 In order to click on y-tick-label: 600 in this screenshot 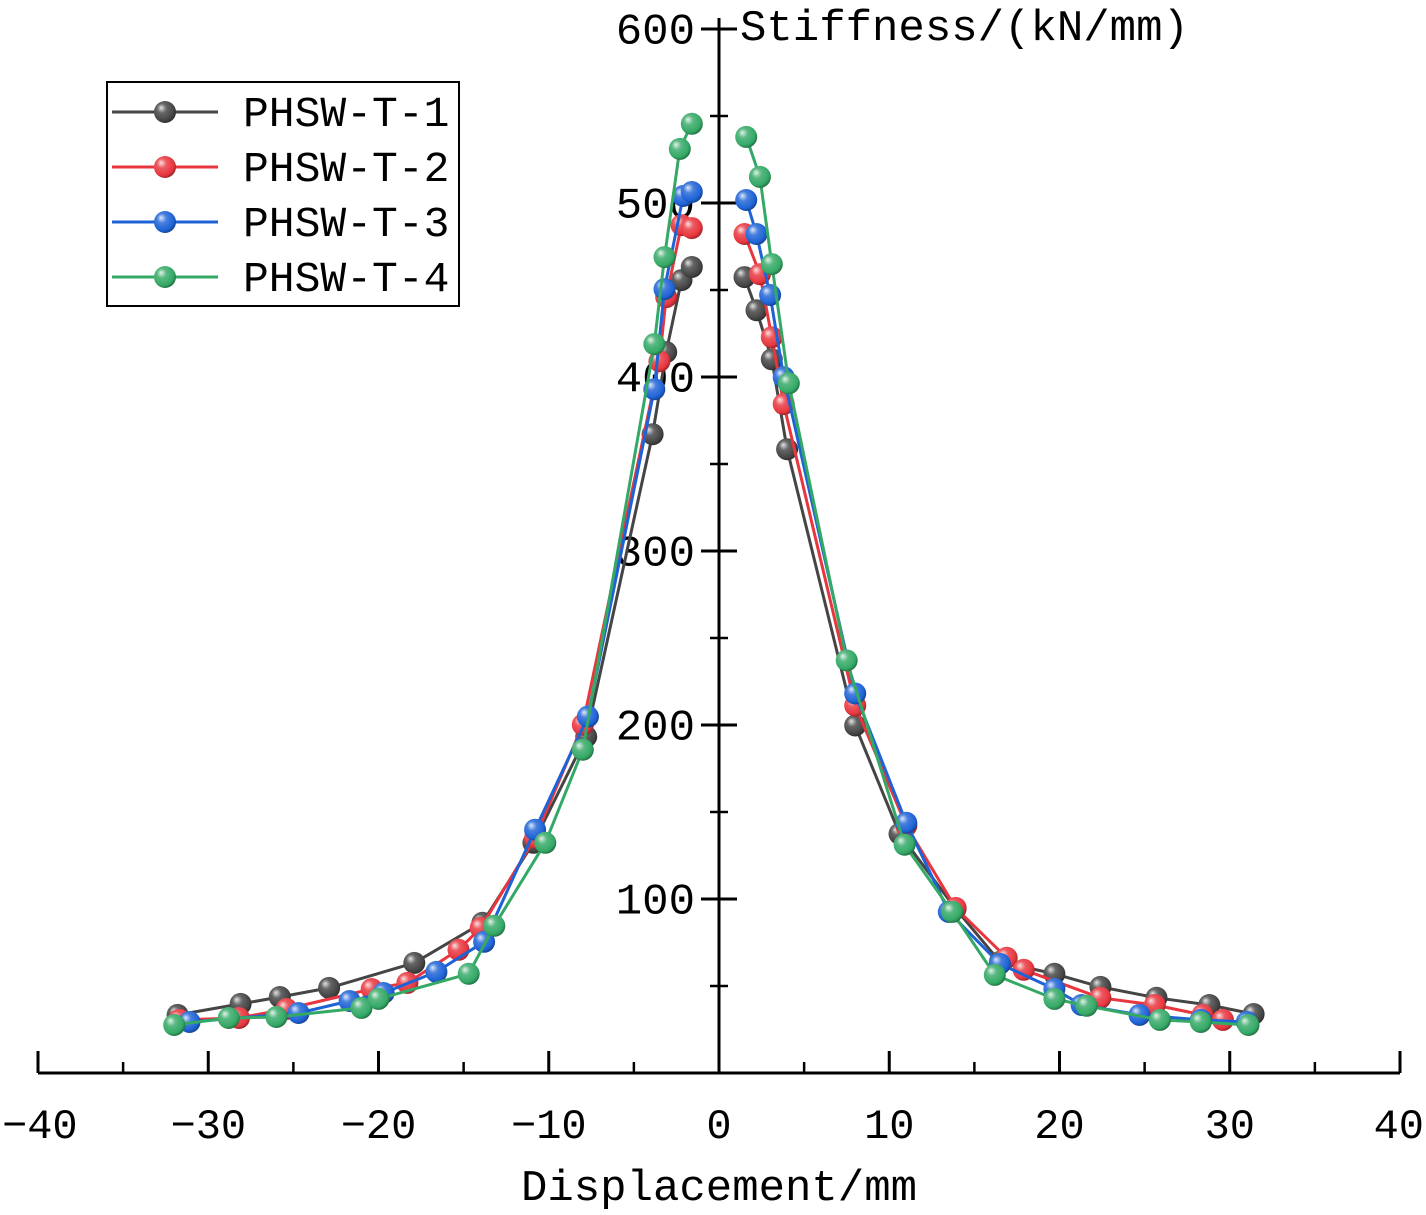, I will do `click(655, 33)`.